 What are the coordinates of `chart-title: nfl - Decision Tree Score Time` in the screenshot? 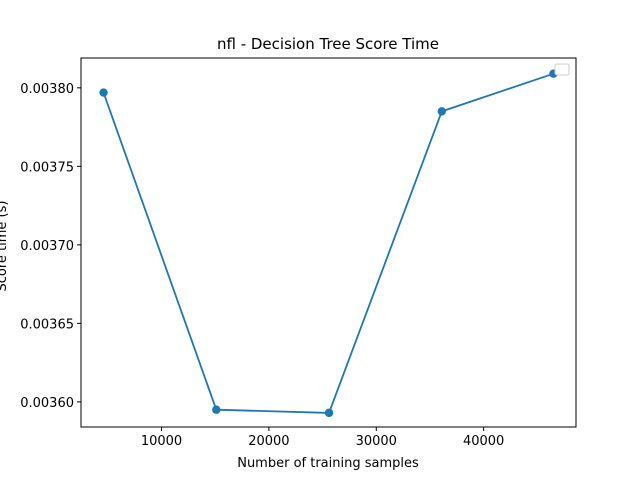 It's located at (328, 44).